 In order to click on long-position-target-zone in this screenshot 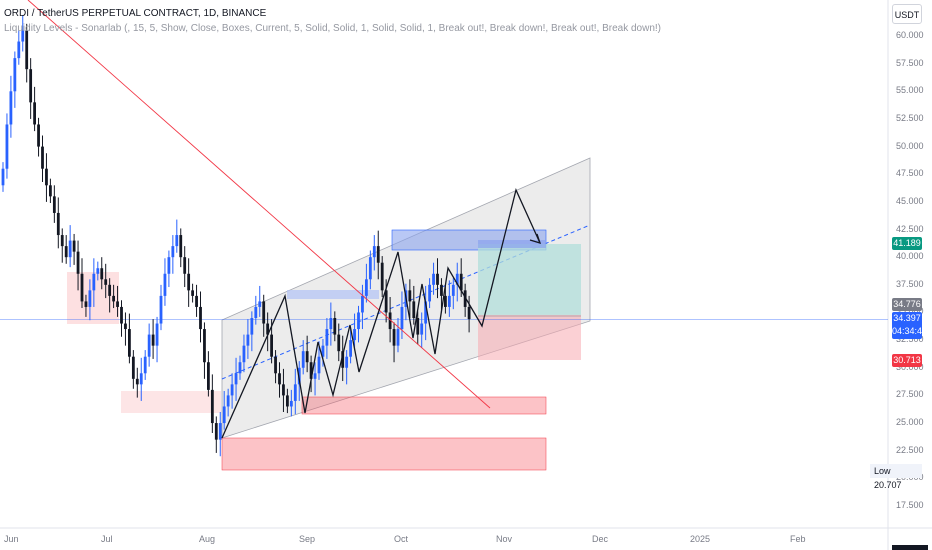, I will do `click(529, 279)`.